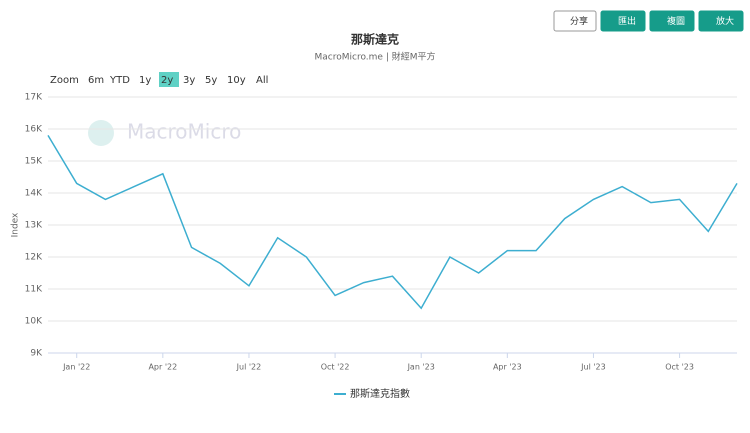  What do you see at coordinates (627, 21) in the screenshot?
I see `toolbar-label: 匯出` at bounding box center [627, 21].